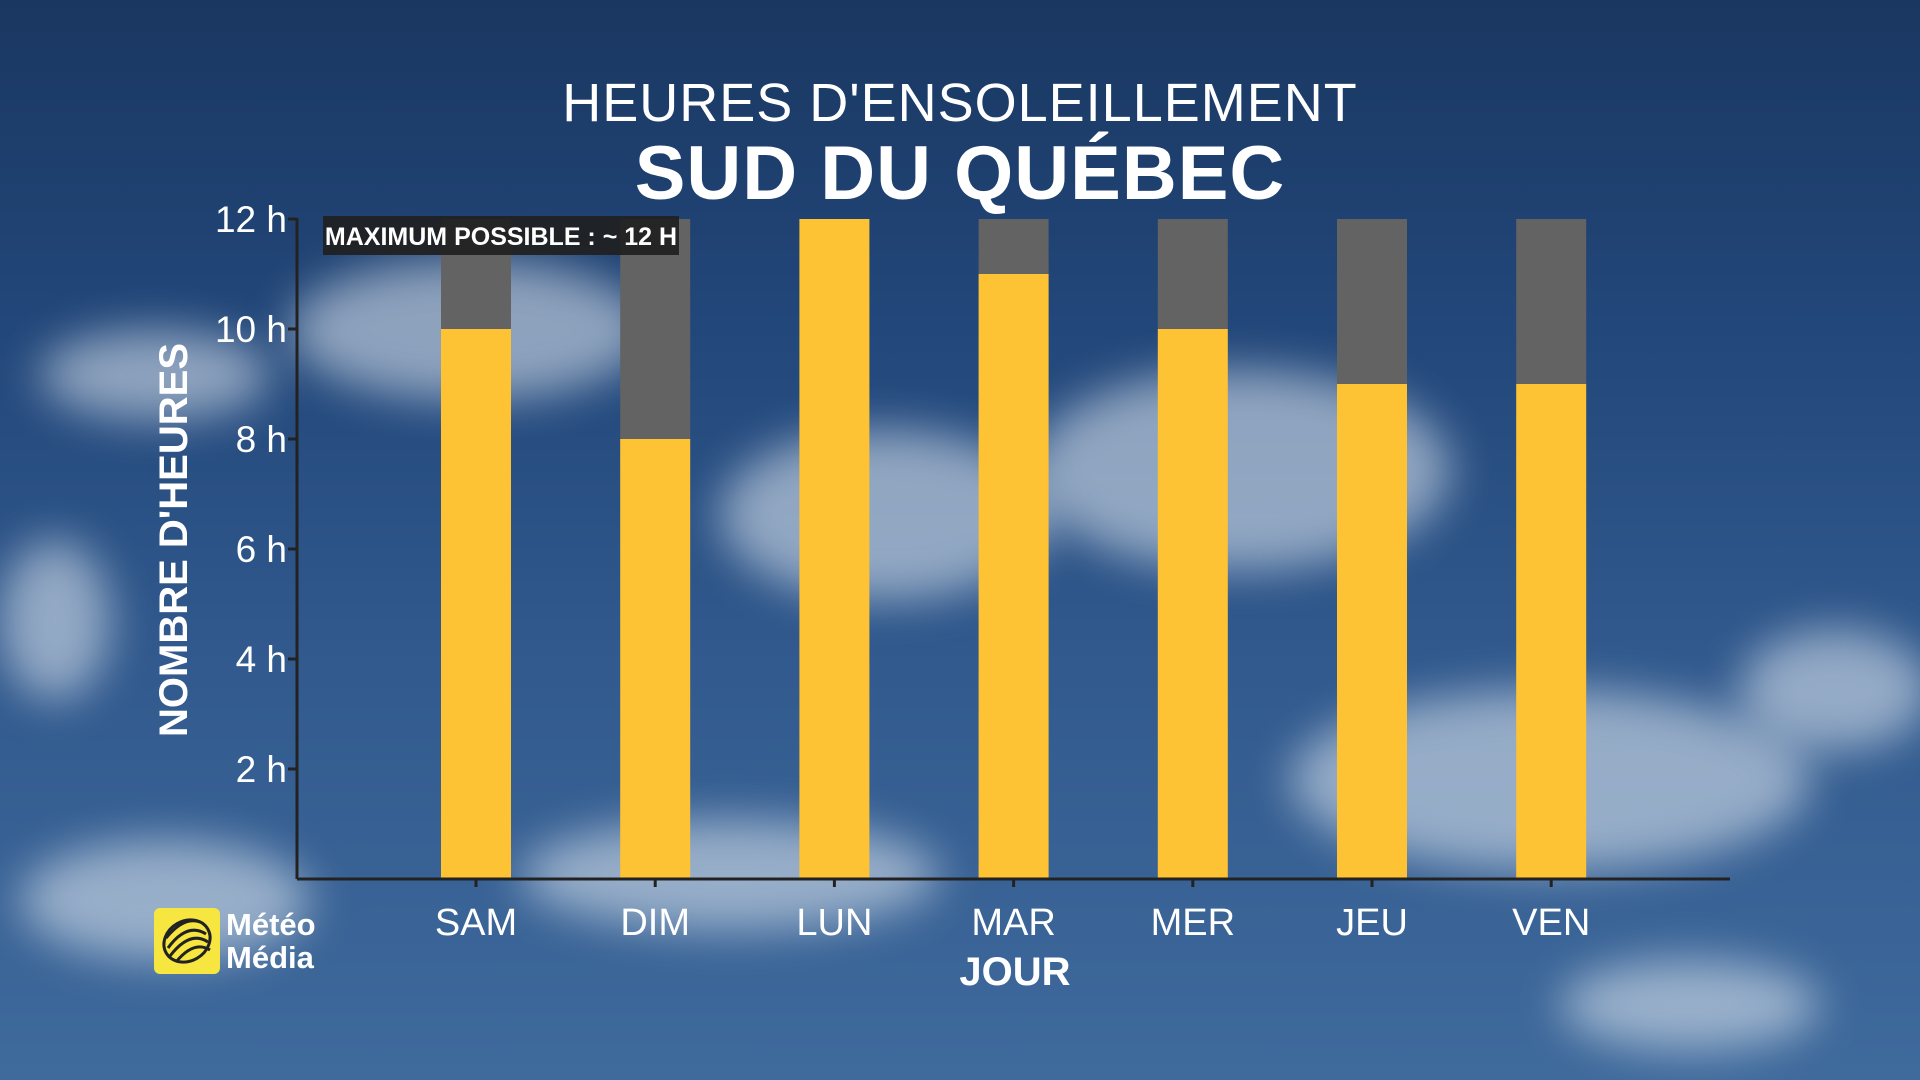  What do you see at coordinates (261, 659) in the screenshot?
I see `y-tick-label: 4 h` at bounding box center [261, 659].